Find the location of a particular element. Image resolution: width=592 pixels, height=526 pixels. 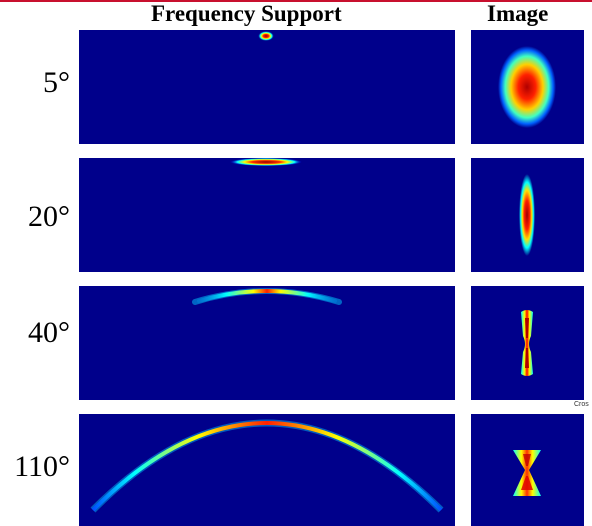

angle-label-20: 20° is located at coordinates (49, 216).